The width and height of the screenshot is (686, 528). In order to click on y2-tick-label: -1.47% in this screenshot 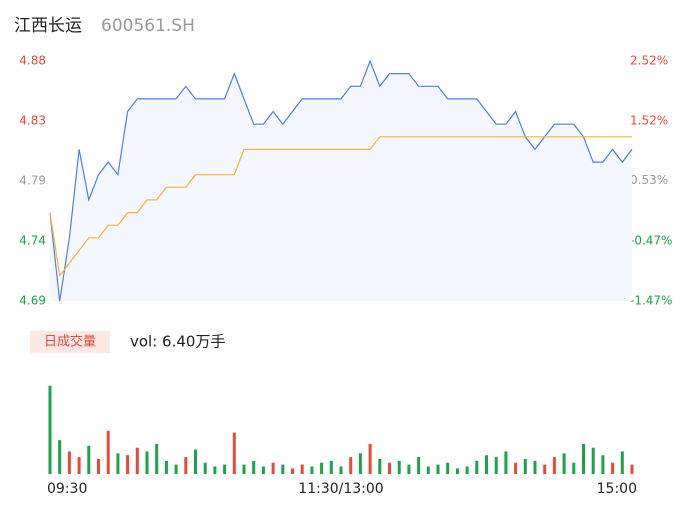, I will do `click(651, 301)`.